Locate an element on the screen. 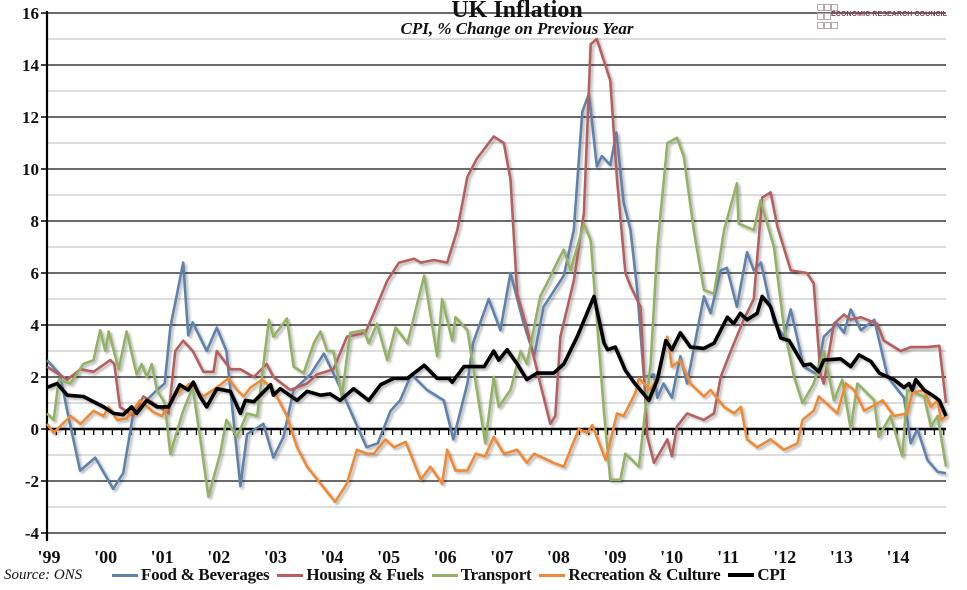 This screenshot has height=590, width=967. y-tick-label: 16 is located at coordinates (30, 13).